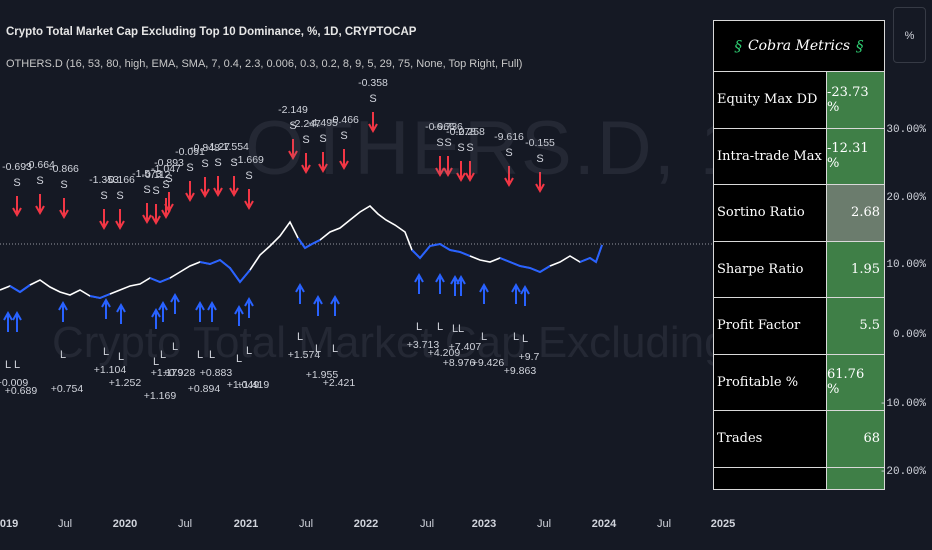 This screenshot has width=932, height=550. What do you see at coordinates (21, 391) in the screenshot?
I see `buy-value-label: +0.689` at bounding box center [21, 391].